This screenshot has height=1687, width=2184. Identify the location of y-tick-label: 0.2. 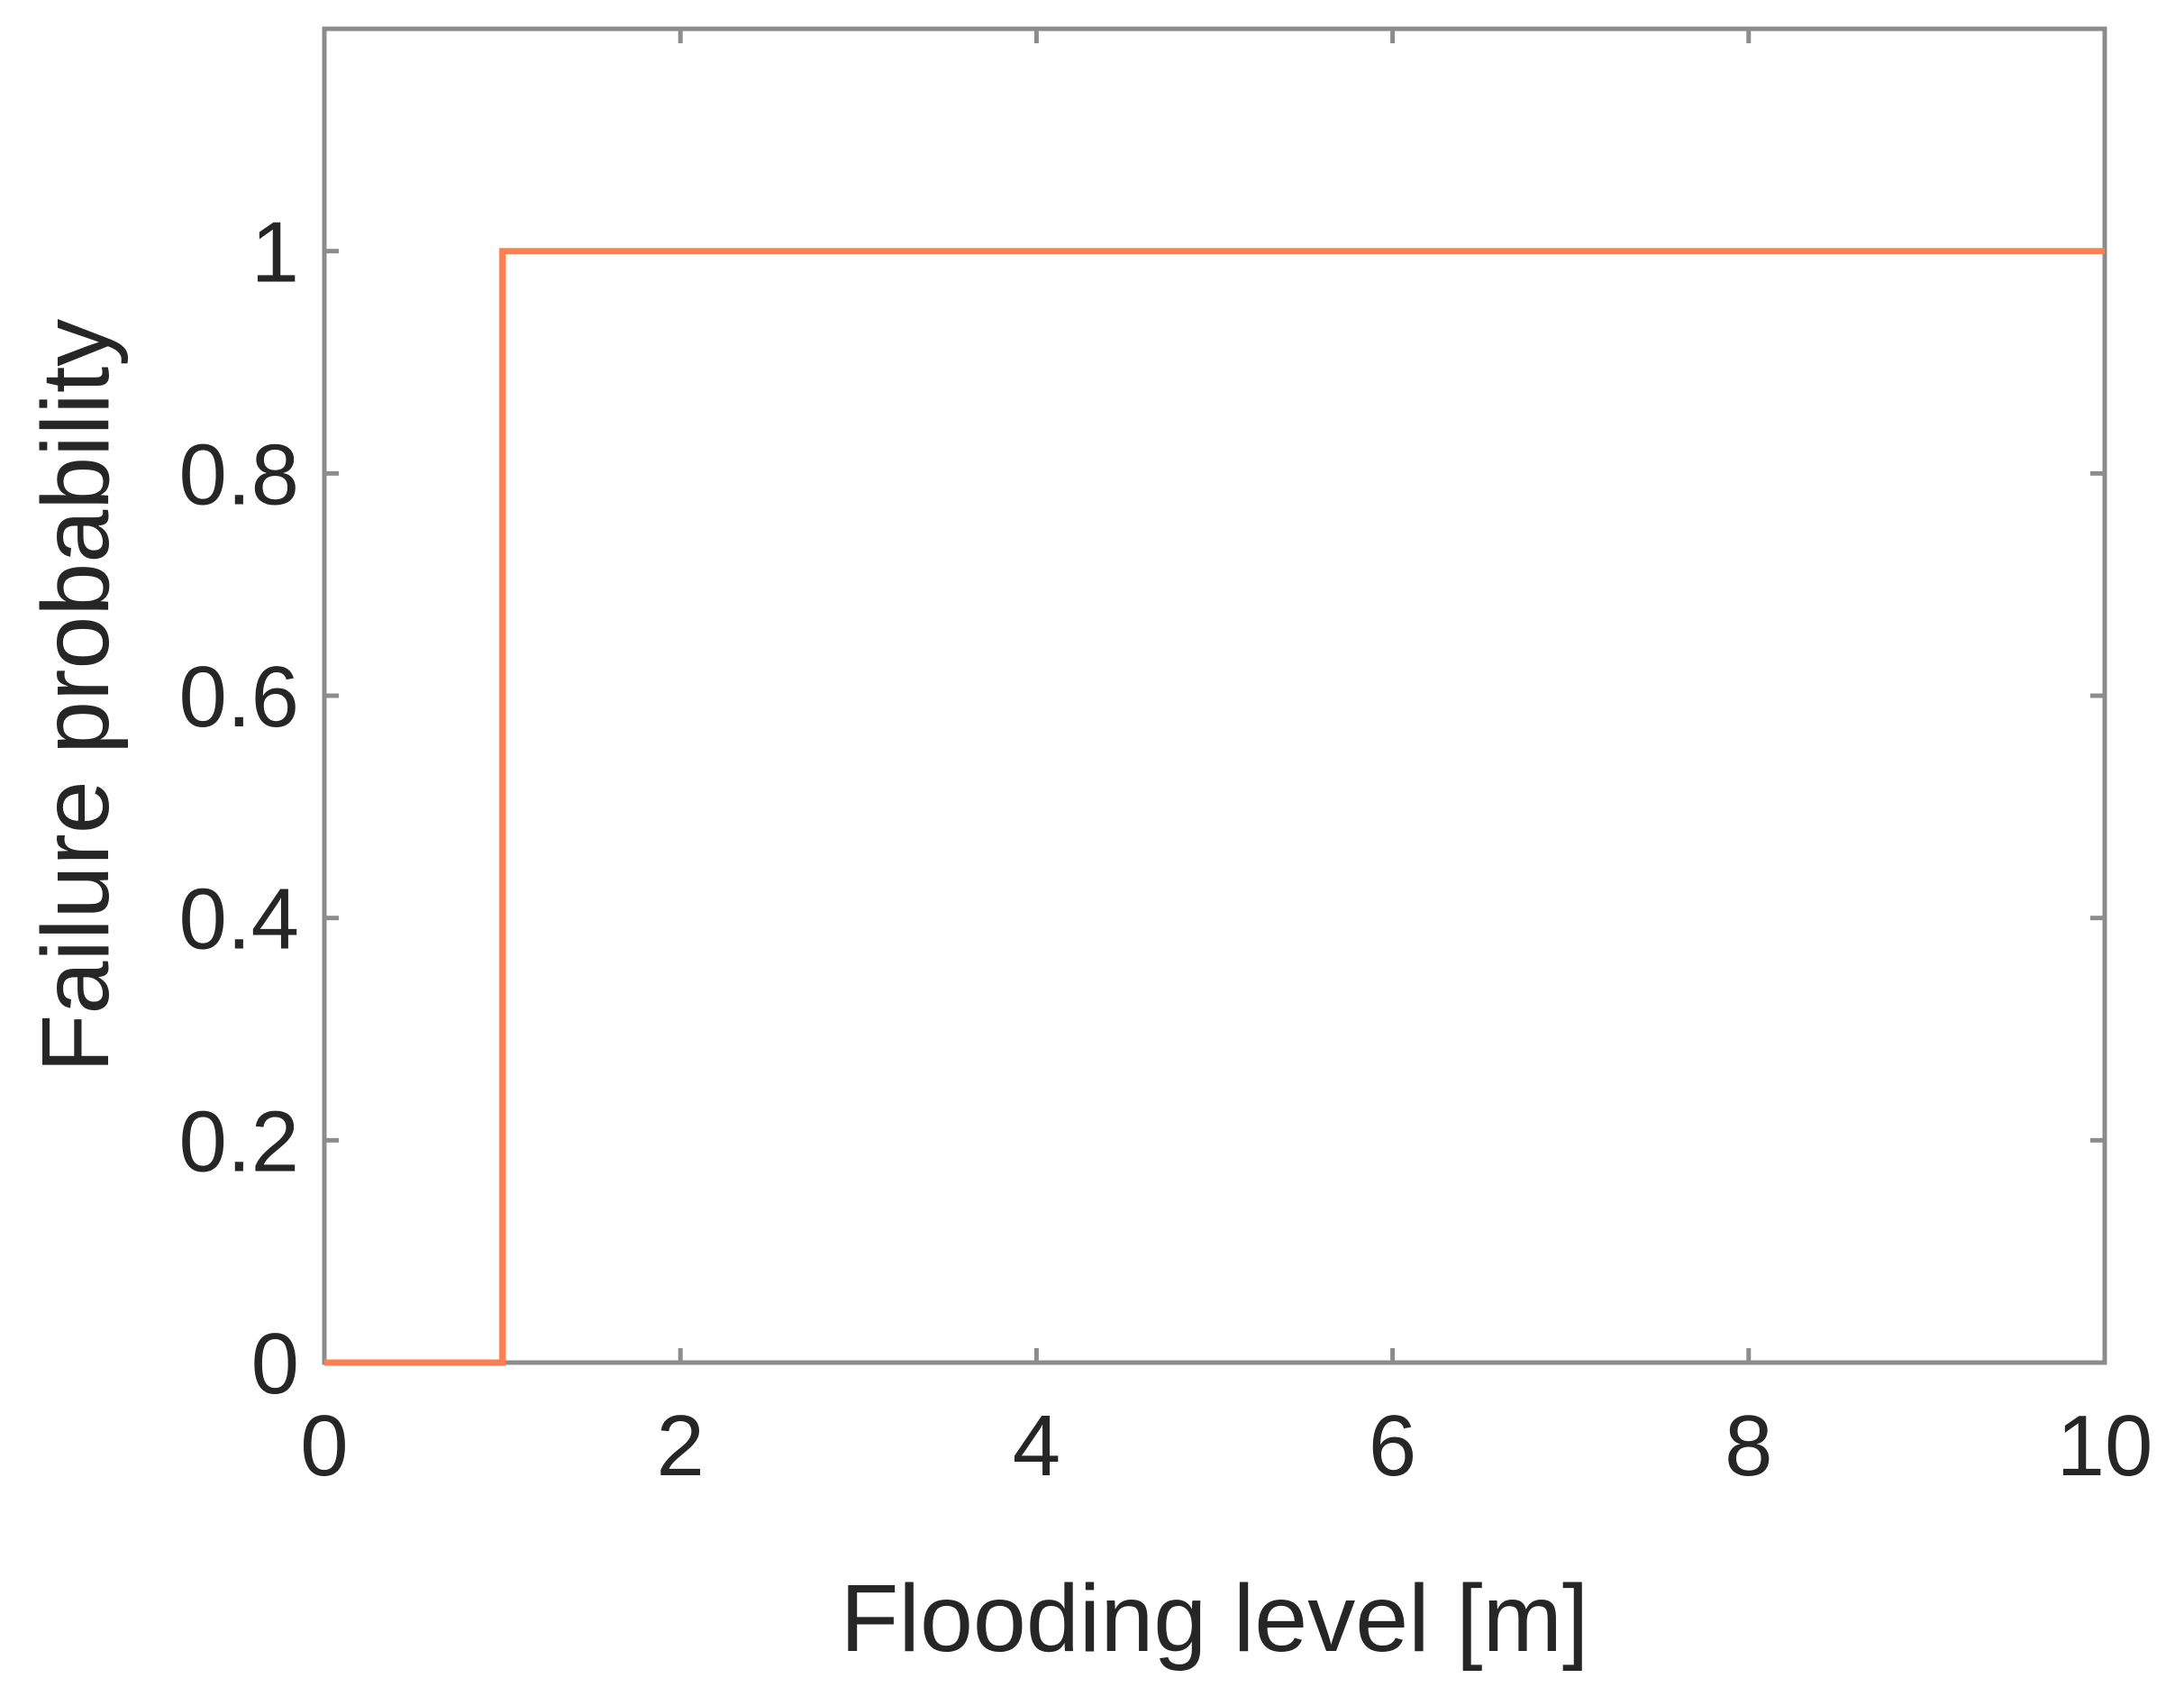
(239, 1141).